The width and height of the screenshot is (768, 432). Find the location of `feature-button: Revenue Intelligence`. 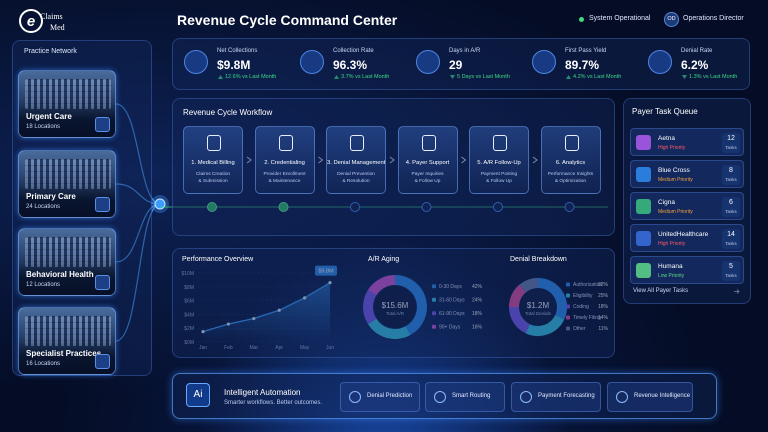

feature-button: Revenue Intelligence is located at coordinates (650, 397).